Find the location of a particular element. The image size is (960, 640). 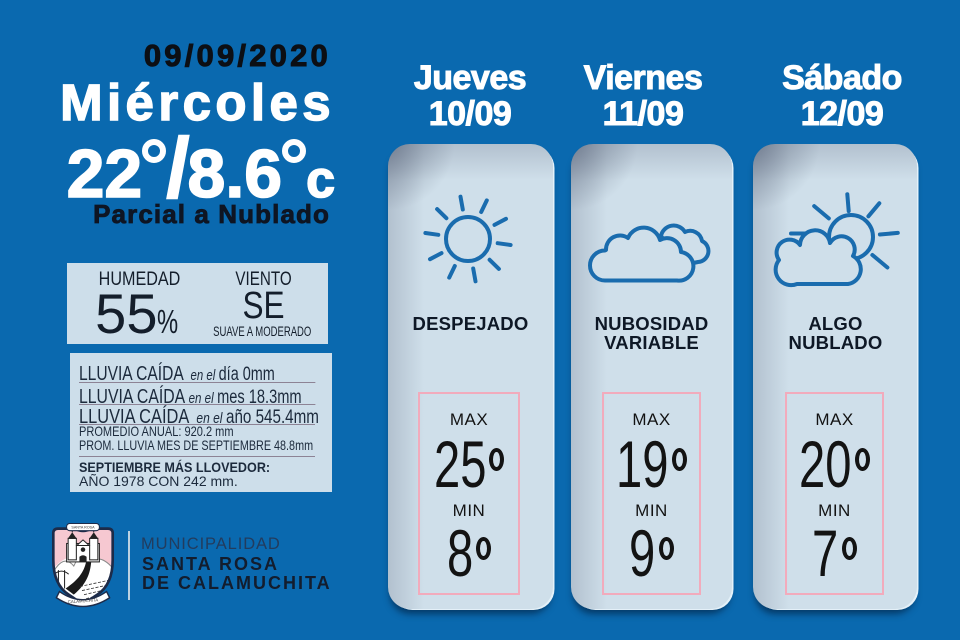

svg-text: CALAMUCHITA is located at coordinates (83, 600).